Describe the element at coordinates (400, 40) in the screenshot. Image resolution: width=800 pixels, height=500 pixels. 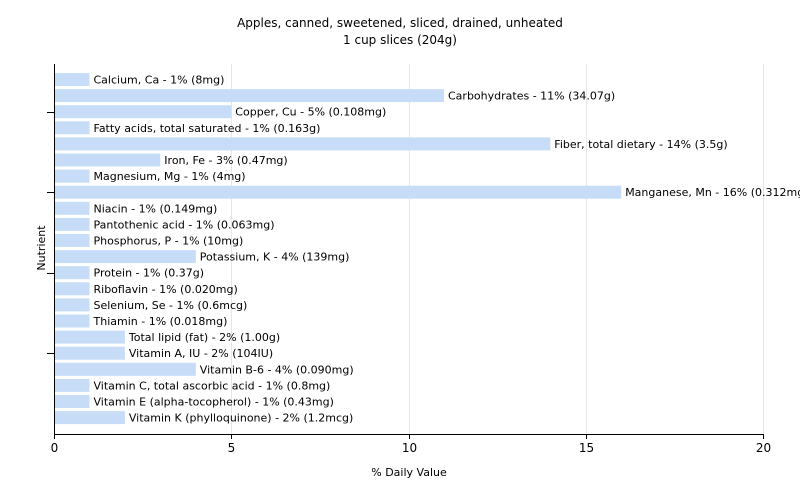
I see `chart-subtitle: 1 cup slices (204g)` at that location.